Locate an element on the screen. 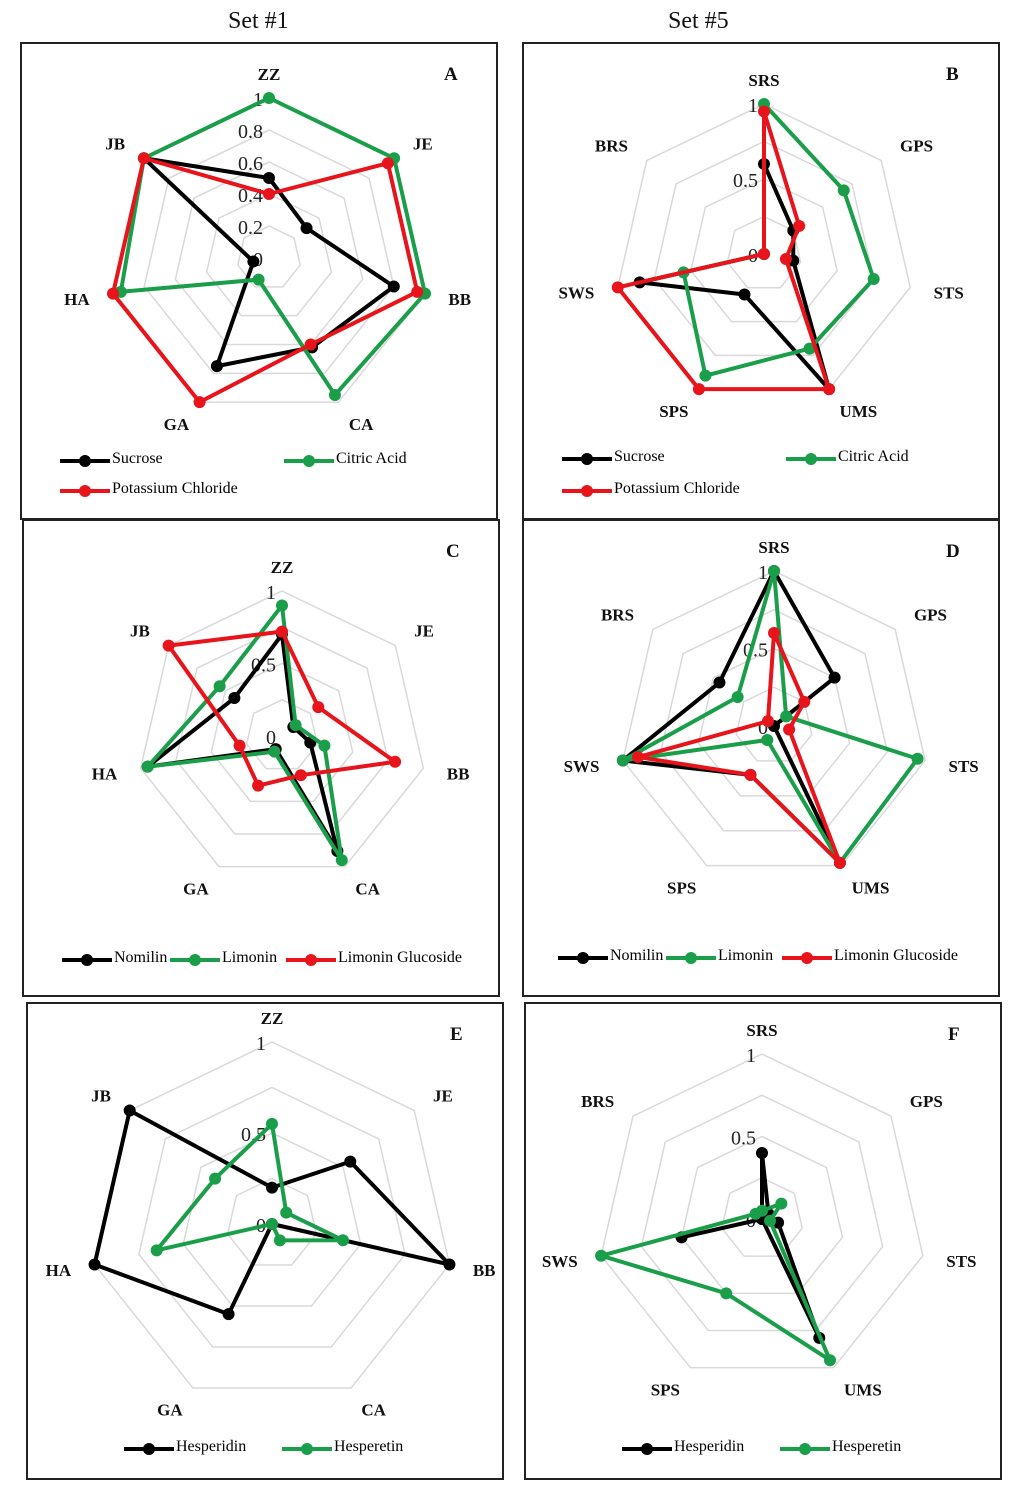 Image resolution: width=1024 pixels, height=1496 pixels. series-line-limonin-glucoside is located at coordinates (738, 748).